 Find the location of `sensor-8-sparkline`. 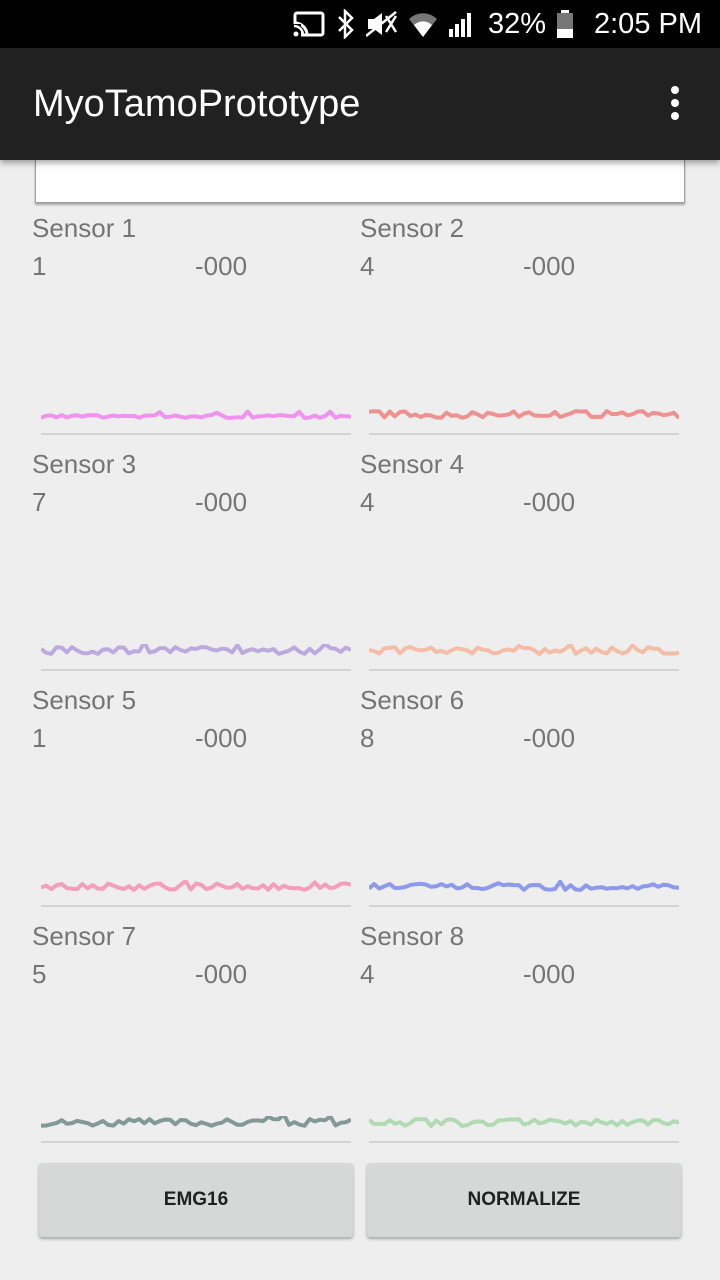

sensor-8-sparkline is located at coordinates (524, 1130).